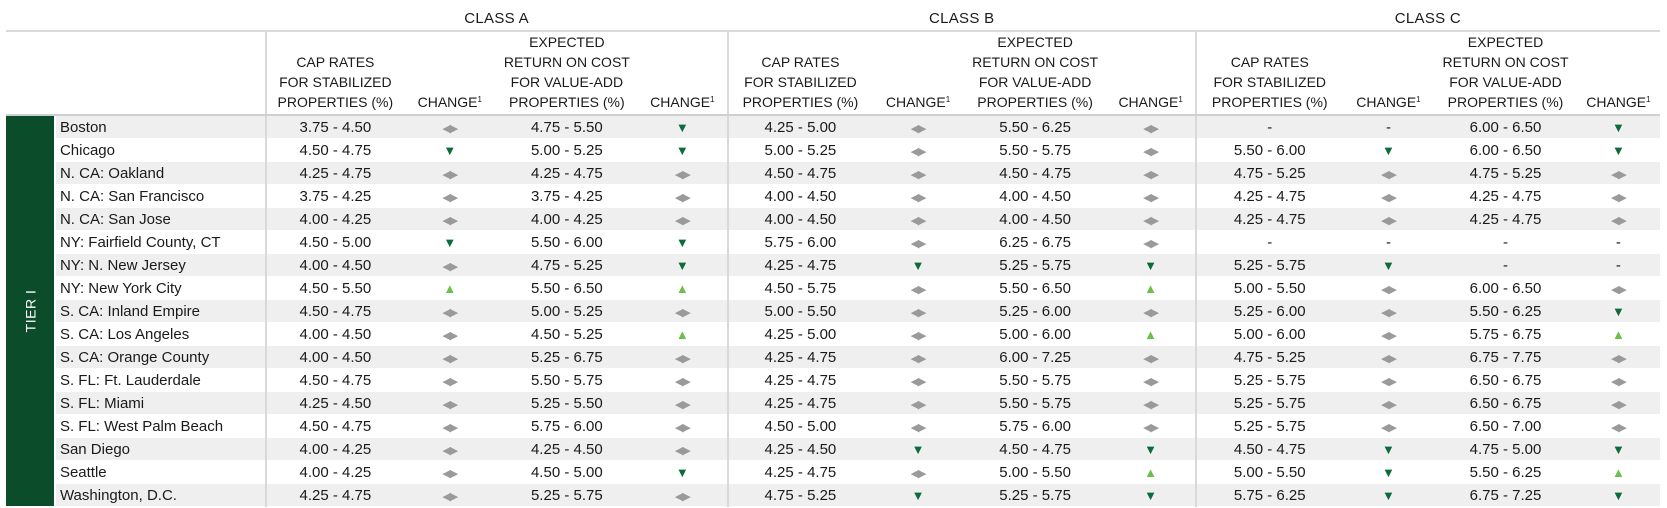  What do you see at coordinates (334, 288) in the screenshot?
I see `rate-cell: 4.50 - 5.50` at bounding box center [334, 288].